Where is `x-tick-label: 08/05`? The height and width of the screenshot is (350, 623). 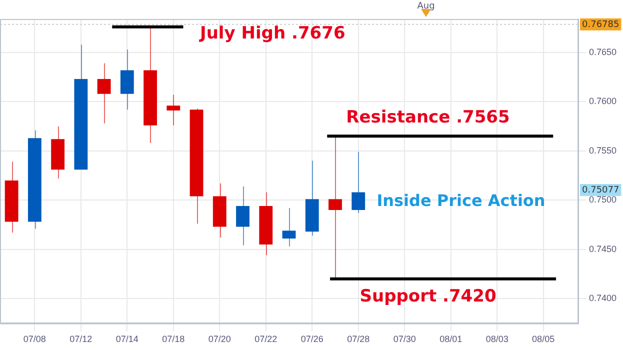 x-tick-label: 08/05 is located at coordinates (543, 339).